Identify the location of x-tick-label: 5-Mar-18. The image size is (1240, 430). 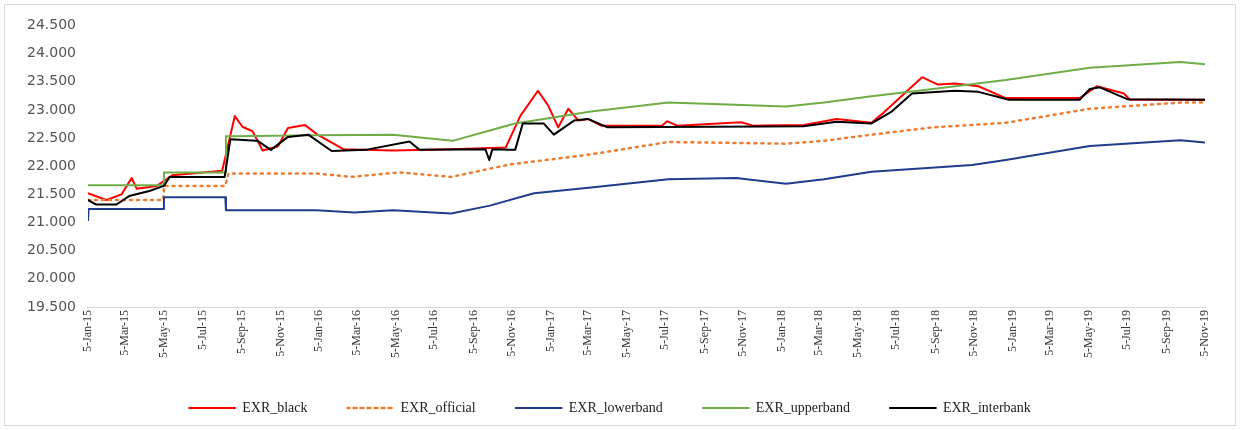
(818, 333).